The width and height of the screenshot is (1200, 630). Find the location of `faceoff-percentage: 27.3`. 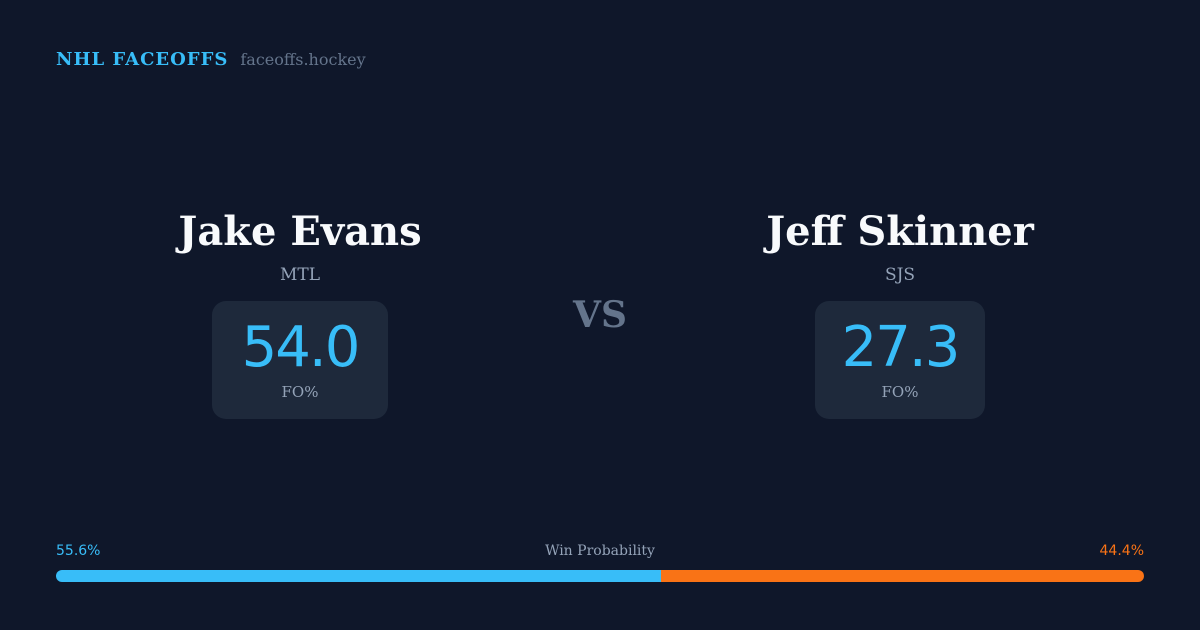

faceoff-percentage: 27.3 is located at coordinates (901, 347).